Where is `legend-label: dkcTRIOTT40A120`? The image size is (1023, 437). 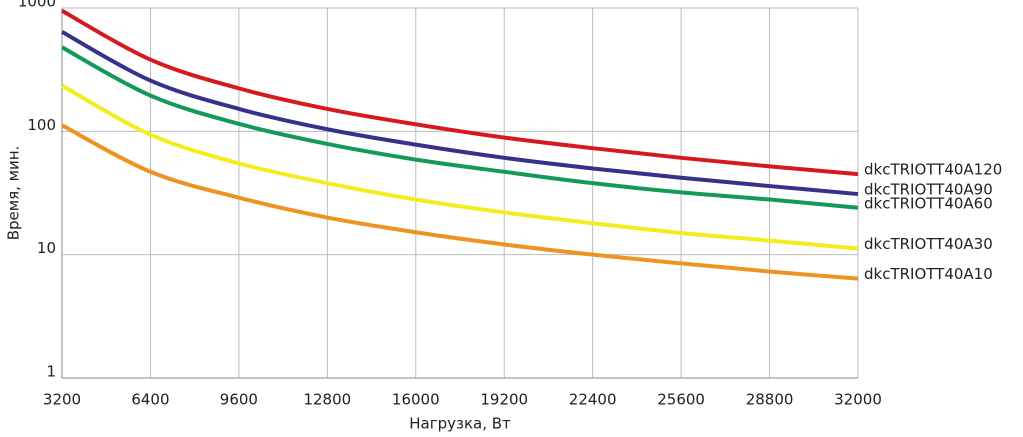
legend-label: dkcTRIOTT40A120 is located at coordinates (933, 170).